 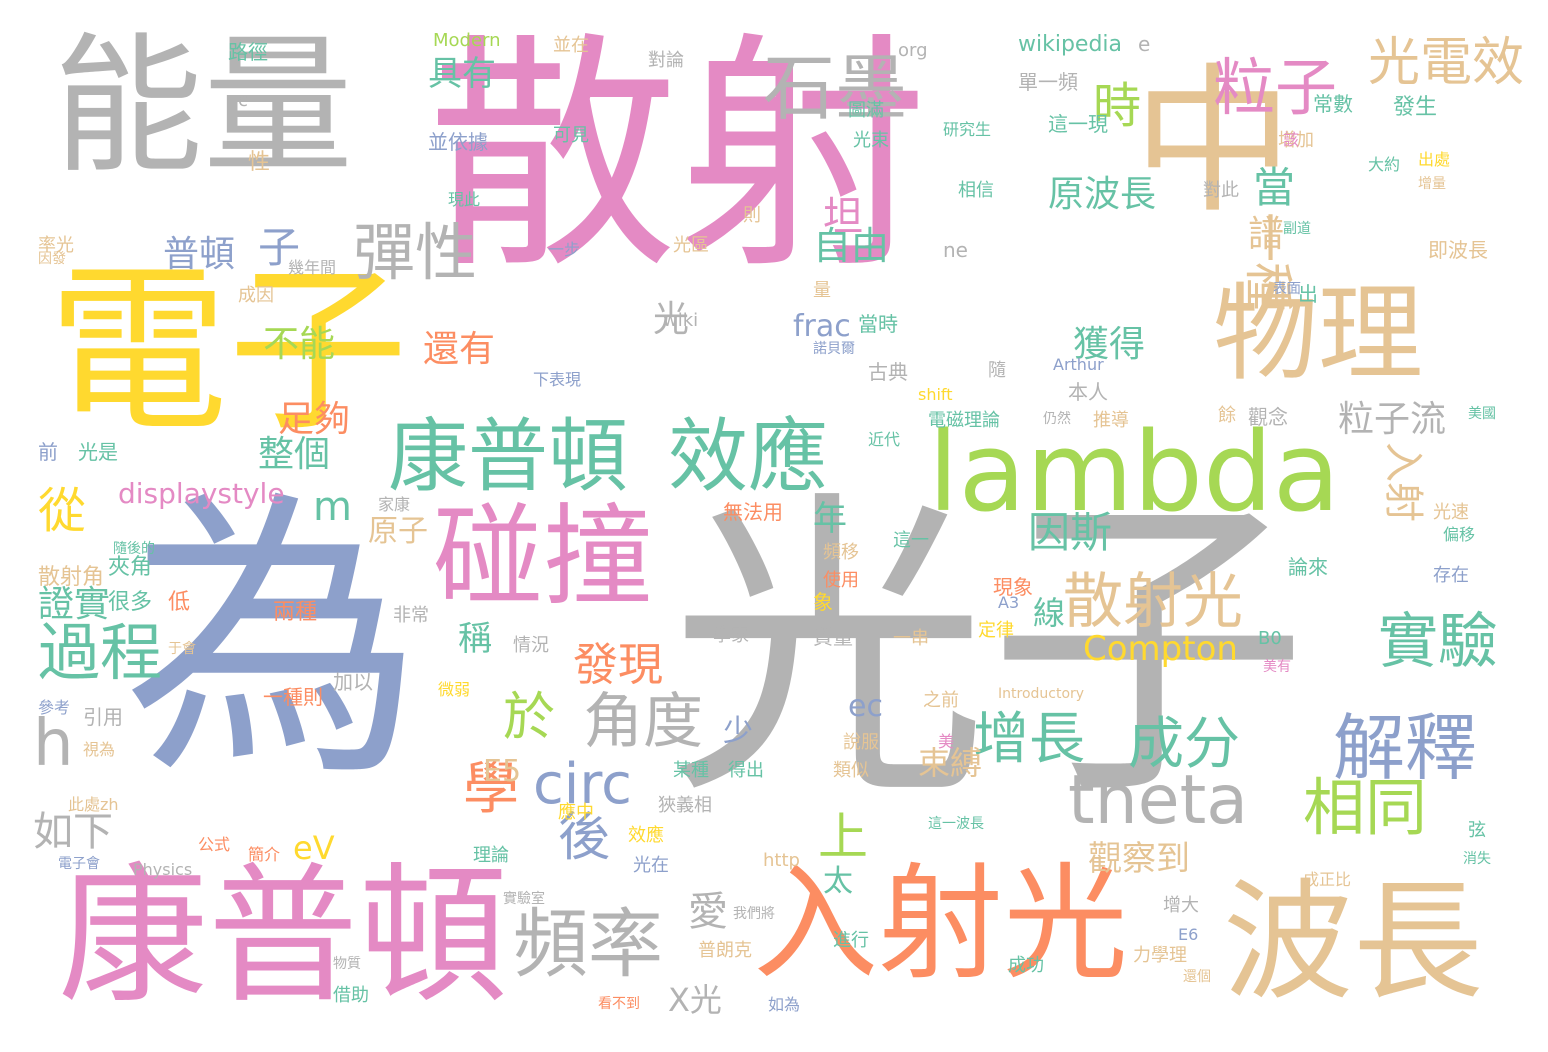 I want to click on word-cloud-word: 一種則, so click(x=293, y=697).